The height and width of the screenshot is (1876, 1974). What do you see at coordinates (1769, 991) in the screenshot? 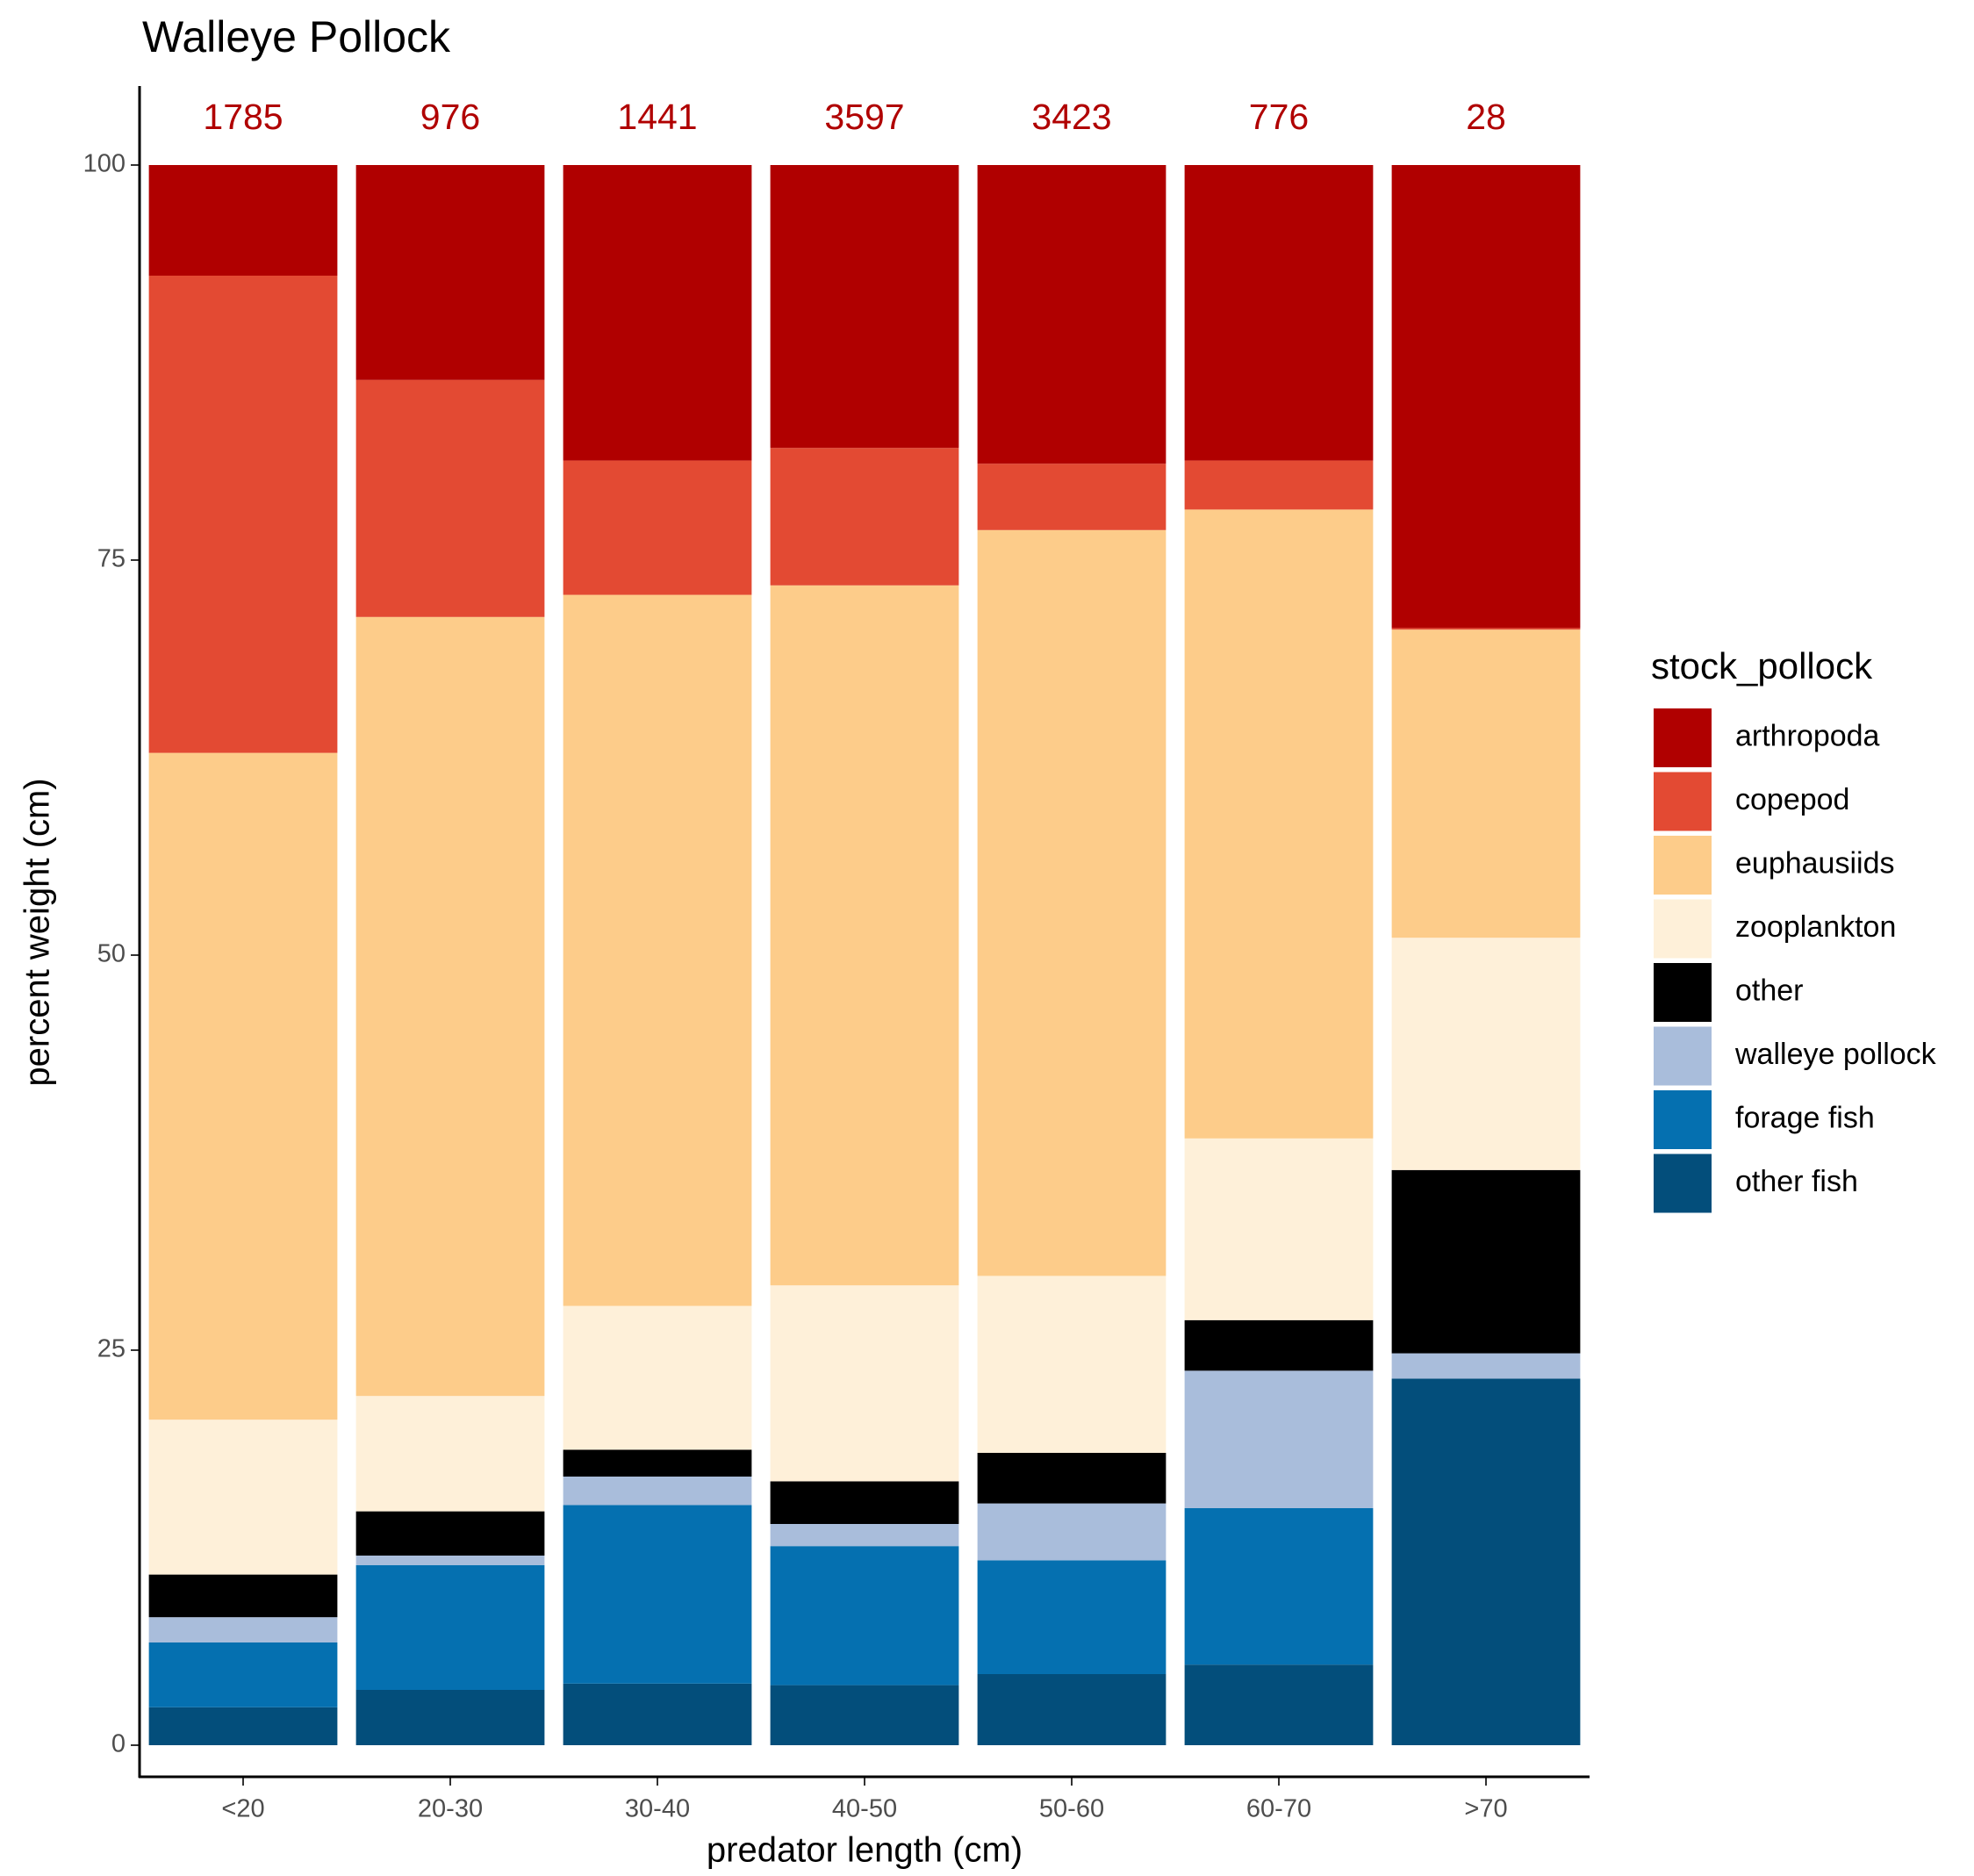
I see `legend-label: other` at bounding box center [1769, 991].